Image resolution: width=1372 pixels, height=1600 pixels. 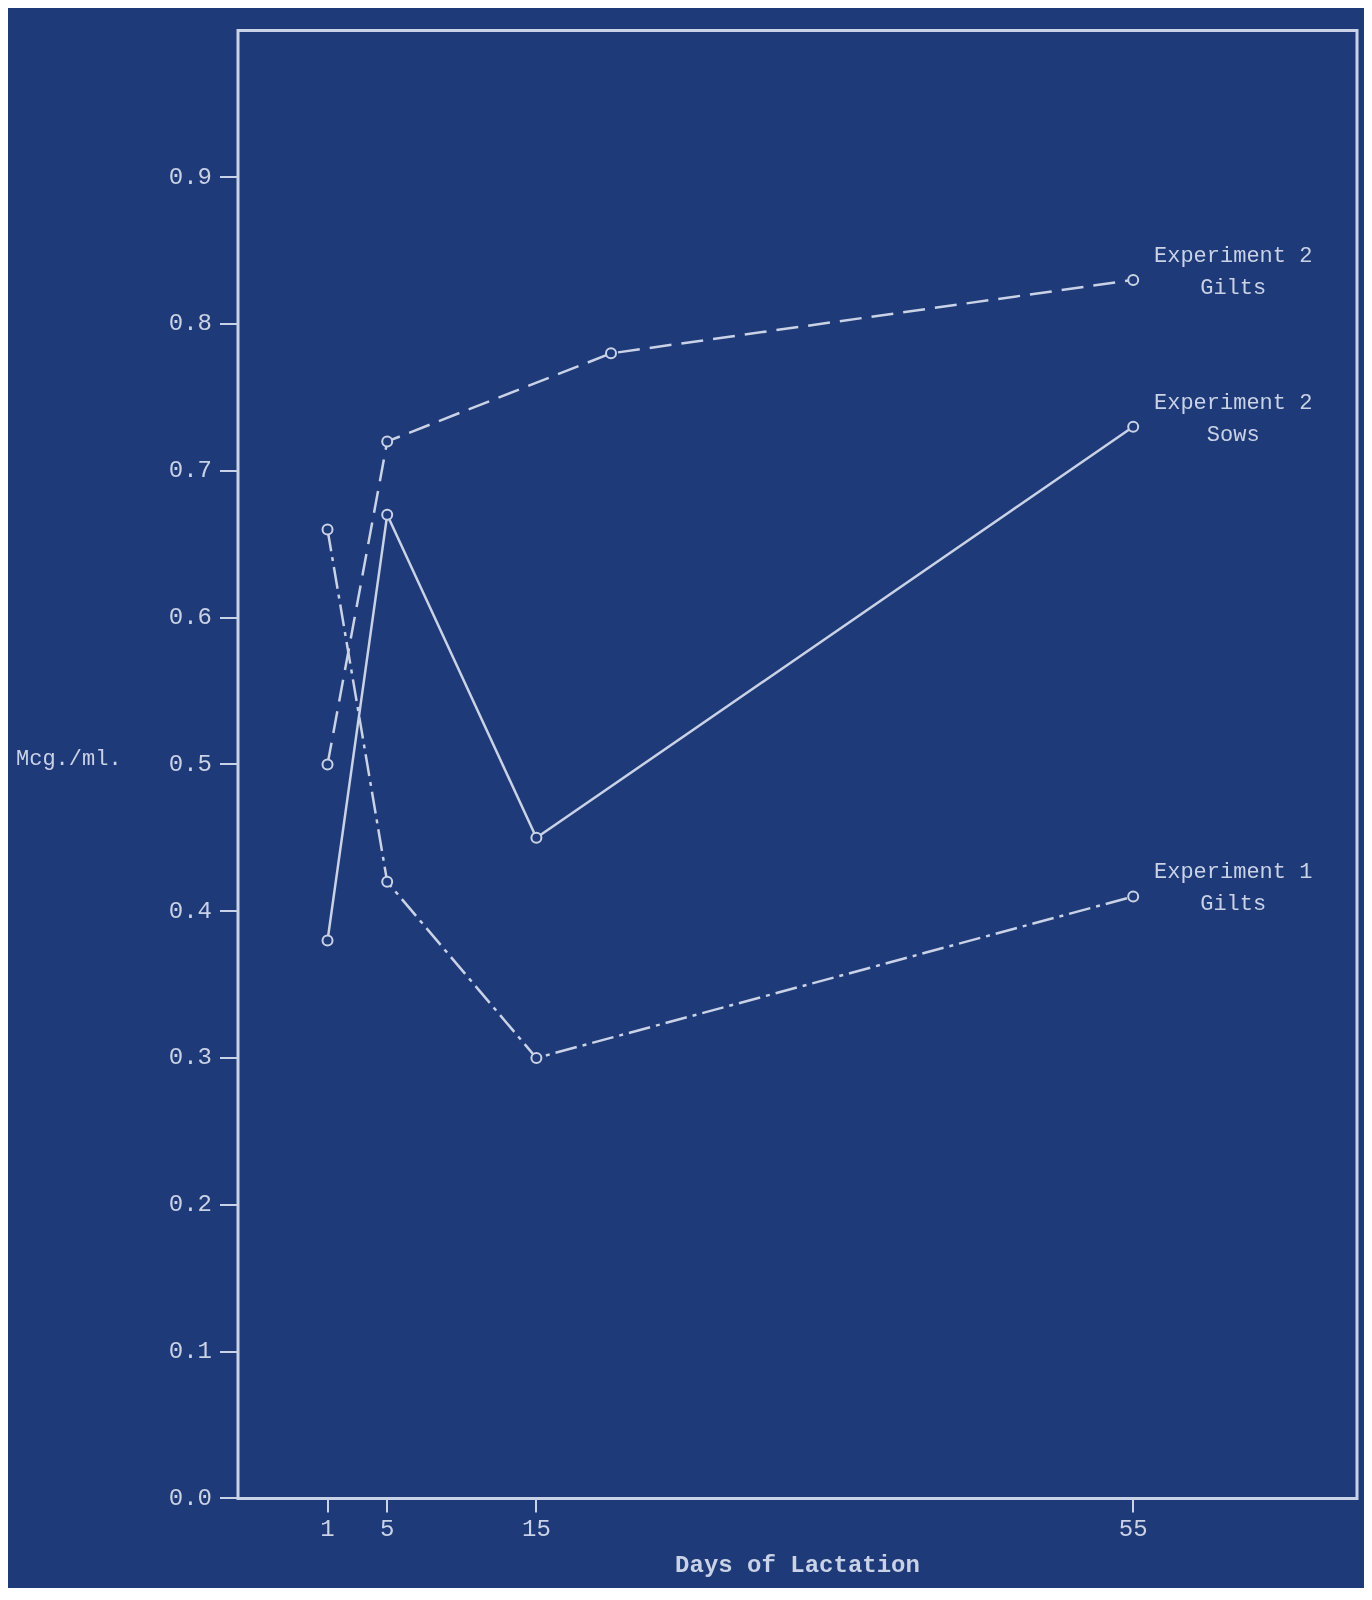 What do you see at coordinates (1233, 889) in the screenshot?
I see `series-label: Experiment 1 Gilts` at bounding box center [1233, 889].